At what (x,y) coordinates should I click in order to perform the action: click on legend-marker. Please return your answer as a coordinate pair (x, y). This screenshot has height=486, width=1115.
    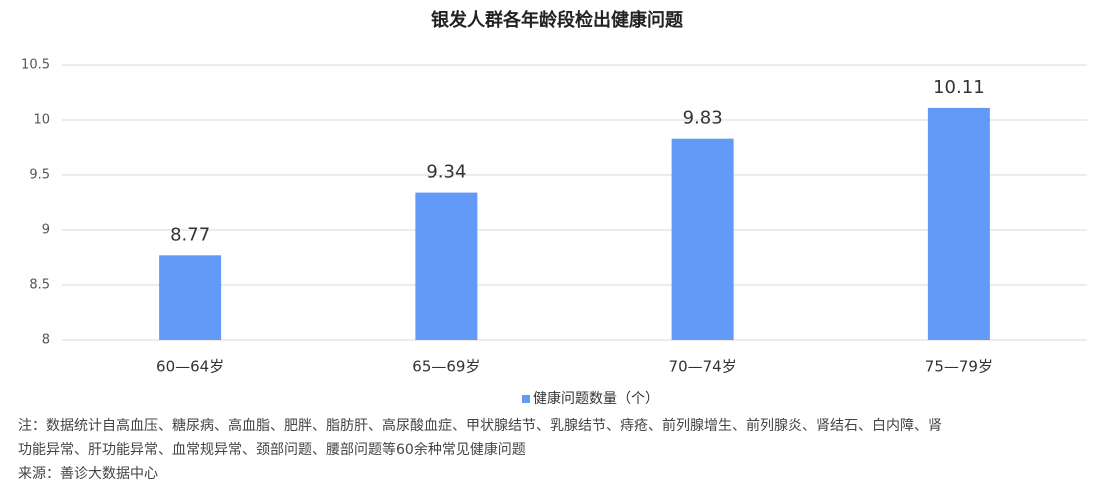
    Looking at the image, I should click on (526, 399).